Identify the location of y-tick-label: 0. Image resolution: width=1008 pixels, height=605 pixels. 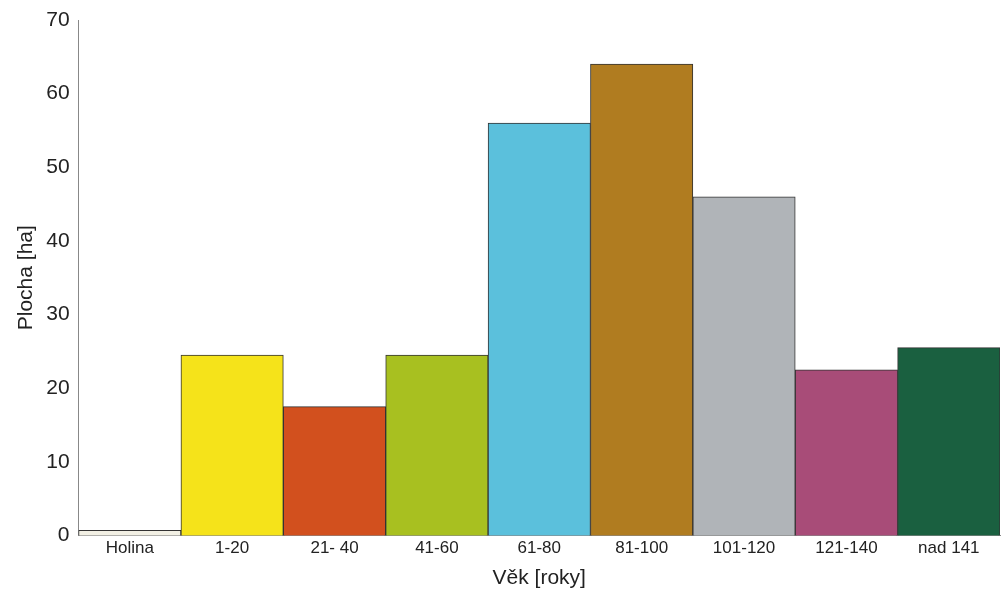
(63, 534).